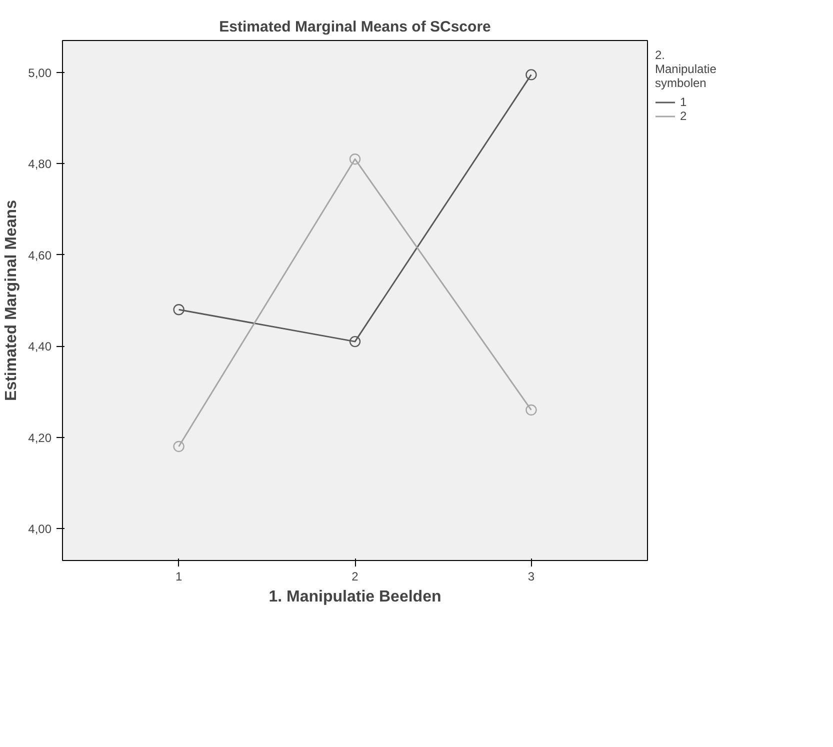  Describe the element at coordinates (355, 597) in the screenshot. I see `x-axis-title: 1. Manipulatie Beelden` at that location.